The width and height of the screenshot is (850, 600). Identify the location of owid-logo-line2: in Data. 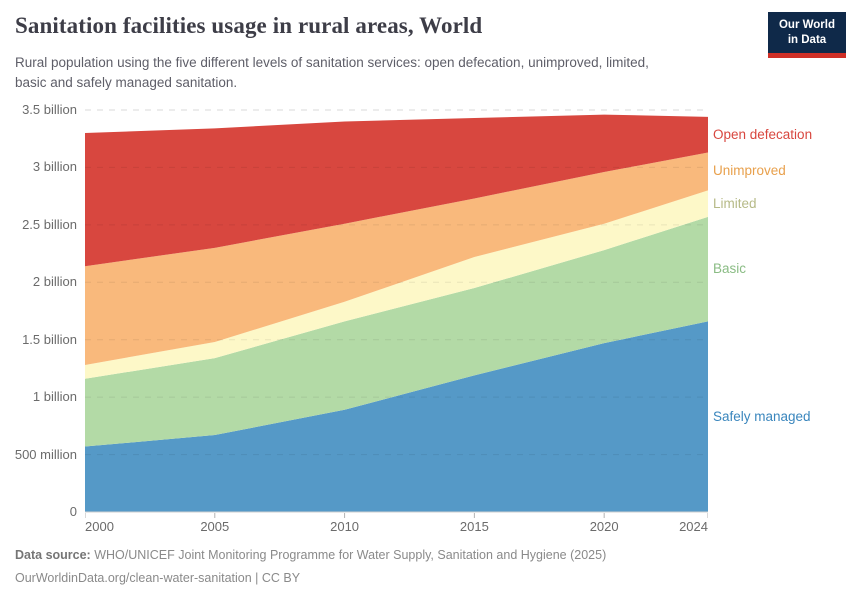
(807, 39).